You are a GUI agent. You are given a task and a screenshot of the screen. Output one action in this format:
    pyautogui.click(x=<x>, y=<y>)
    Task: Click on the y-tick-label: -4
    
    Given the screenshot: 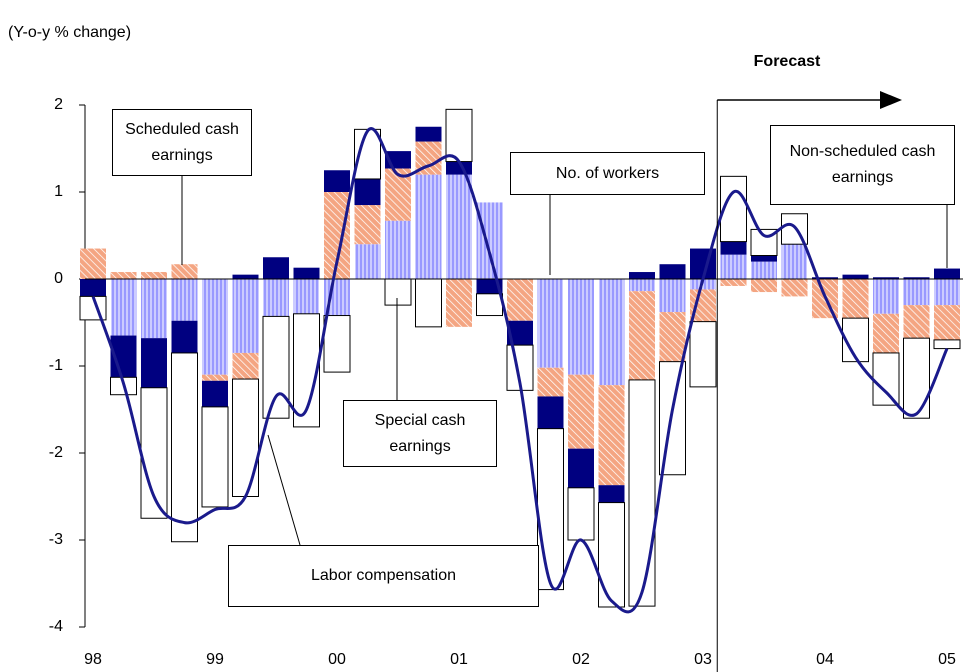 What is the action you would take?
    pyautogui.click(x=56, y=626)
    